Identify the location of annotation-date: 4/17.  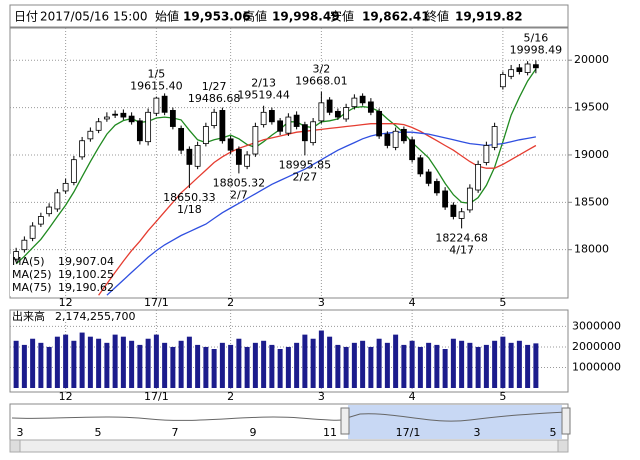
(461, 249).